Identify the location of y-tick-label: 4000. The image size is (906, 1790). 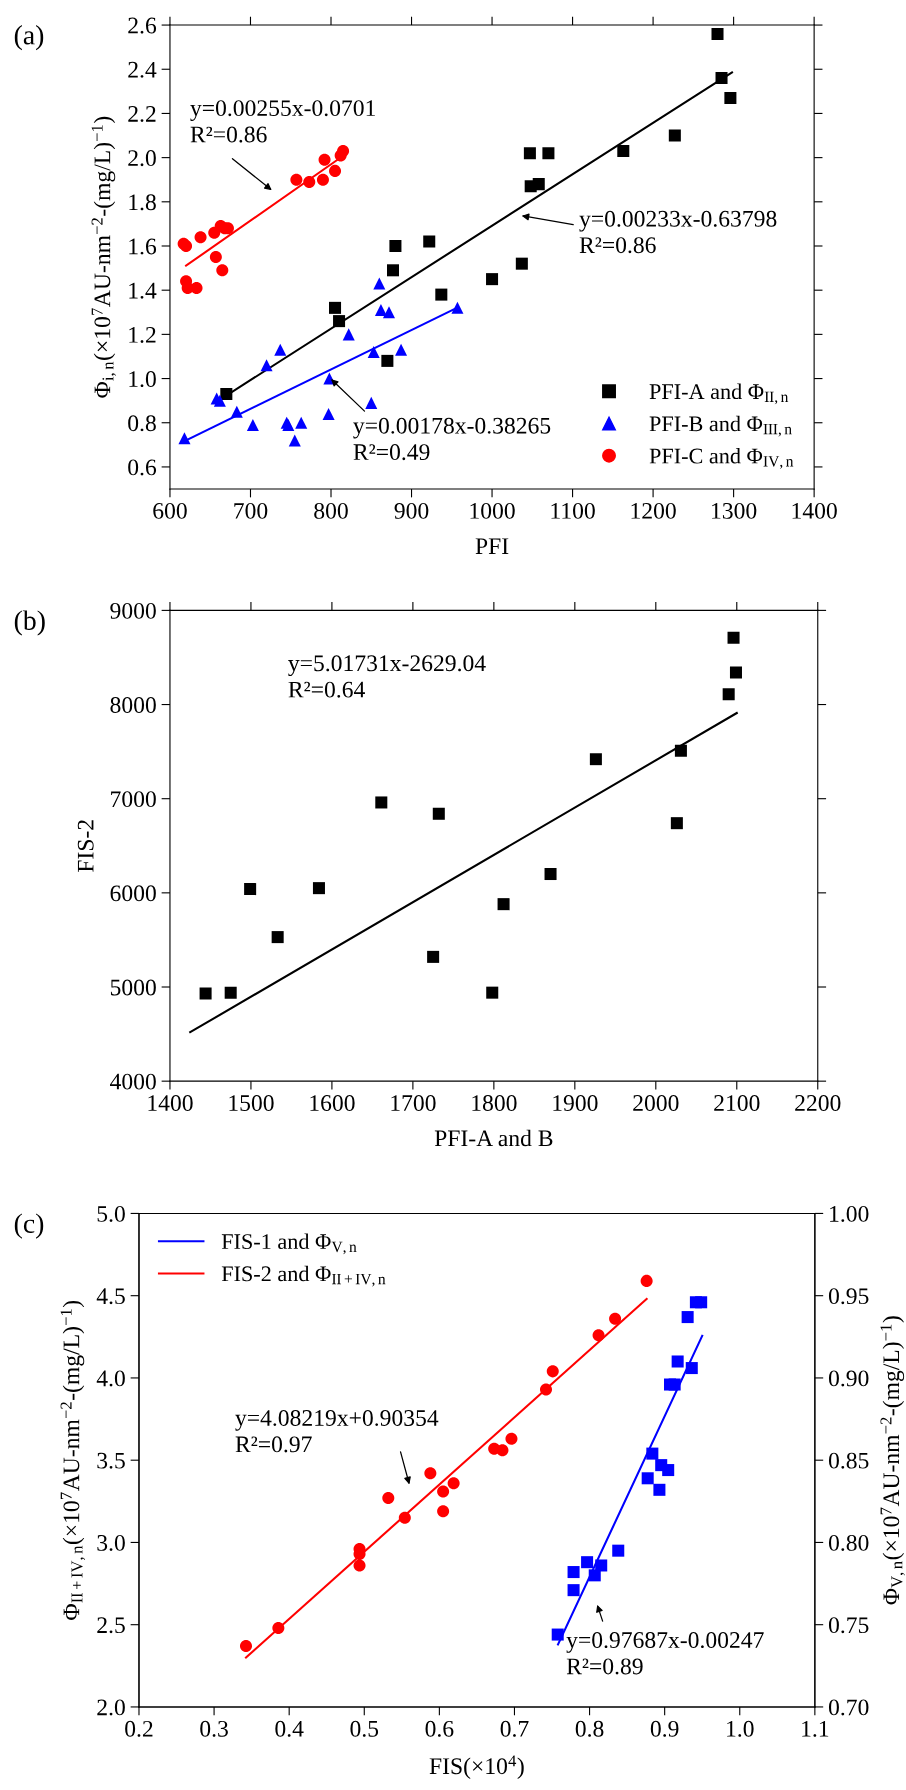
(133, 1081).